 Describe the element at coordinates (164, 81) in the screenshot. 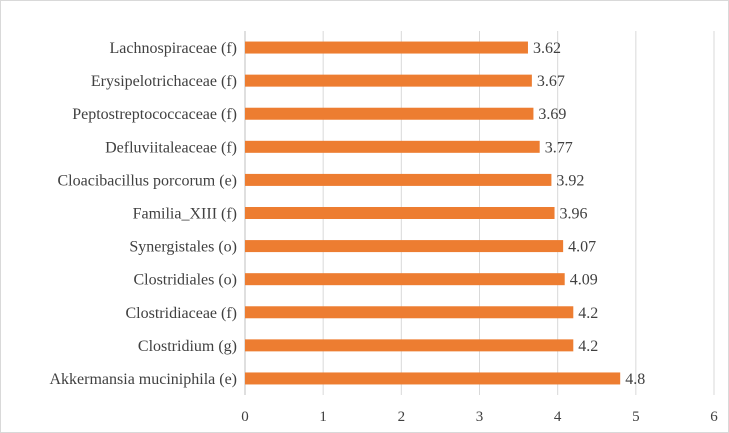

I see `category-label-9: Erysipelotrichaceae (f)` at that location.